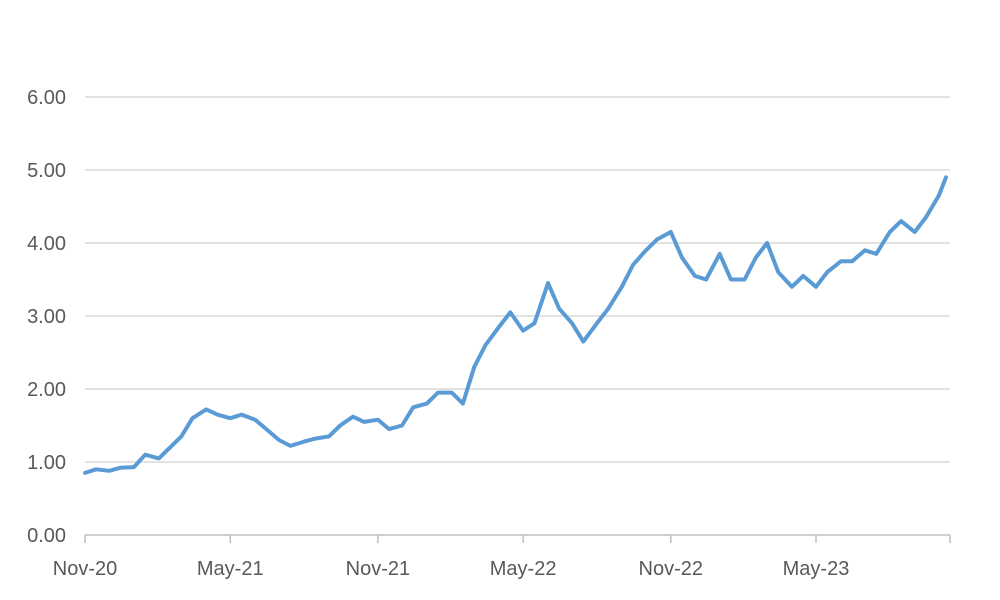  What do you see at coordinates (46, 390) in the screenshot?
I see `y-tick-label: 2.00` at bounding box center [46, 390].